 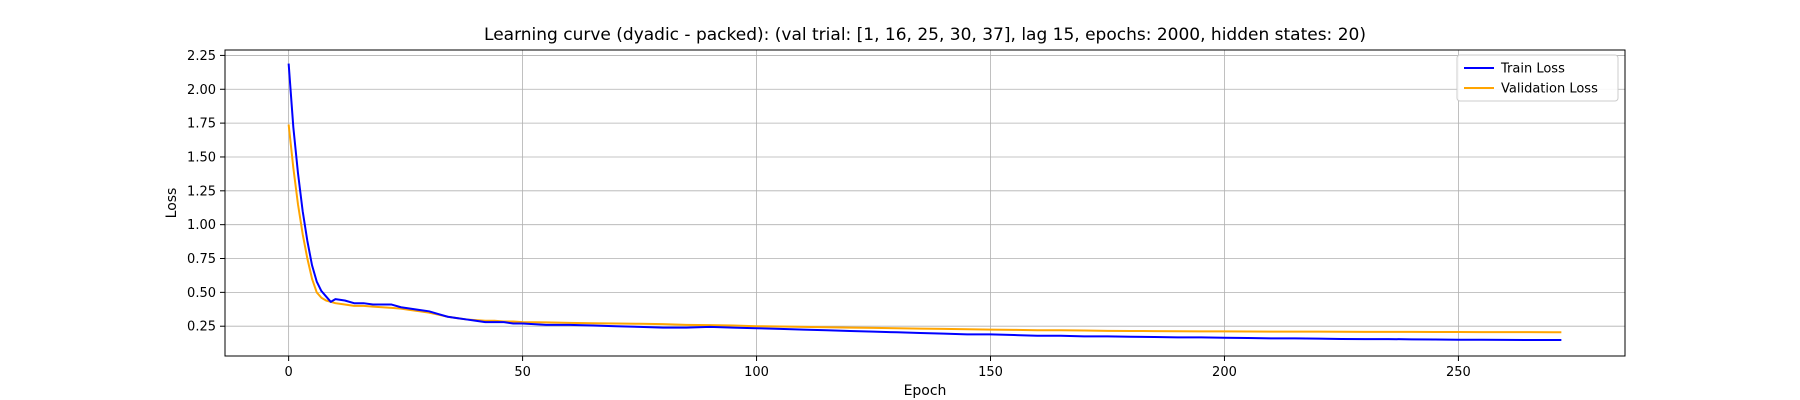 What do you see at coordinates (1549, 89) in the screenshot?
I see `legend-label-validation-loss: Validation Loss` at bounding box center [1549, 89].